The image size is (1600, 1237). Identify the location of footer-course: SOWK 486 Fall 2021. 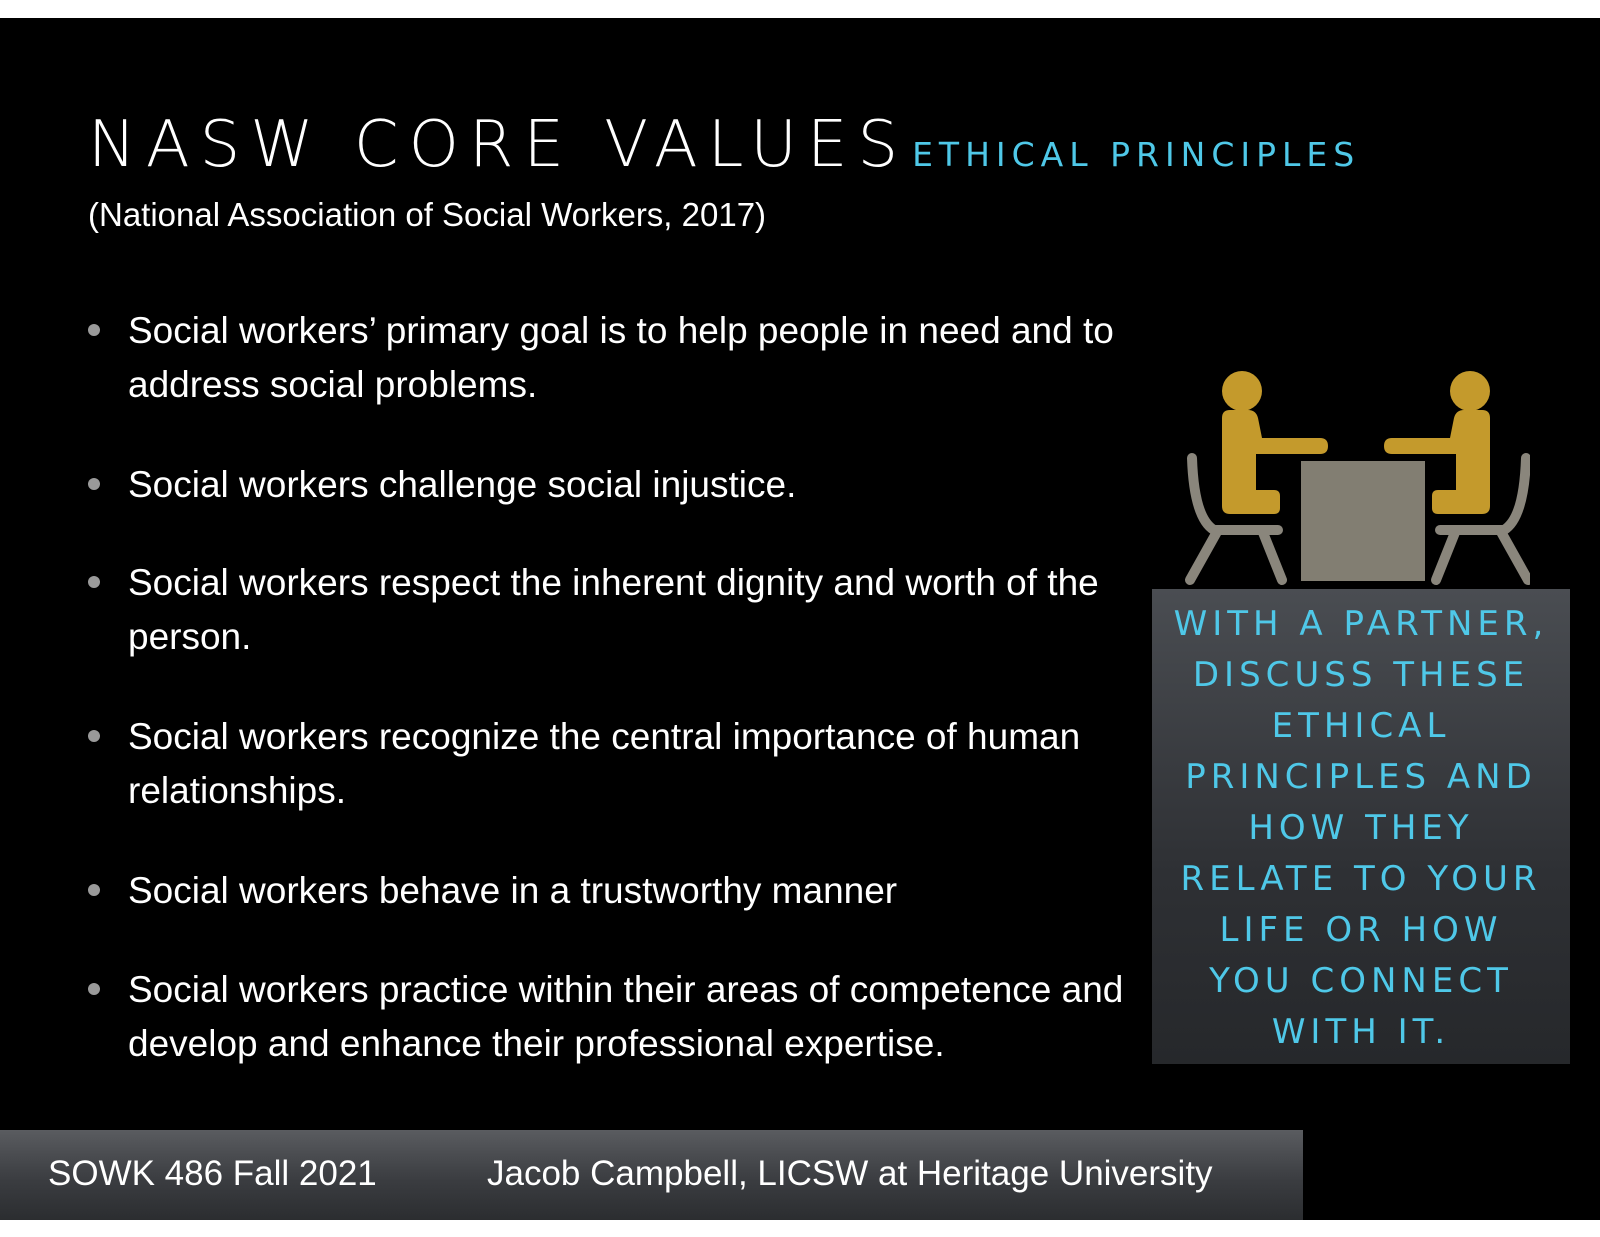
(212, 1173).